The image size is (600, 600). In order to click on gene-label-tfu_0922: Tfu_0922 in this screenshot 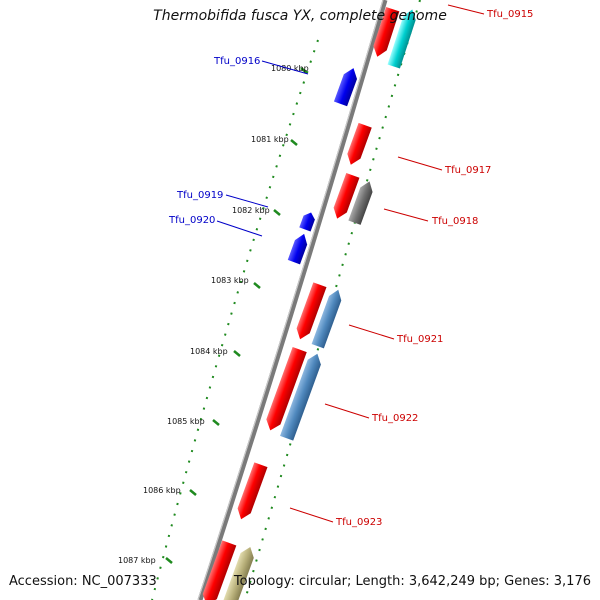, I will do `click(394, 418)`.